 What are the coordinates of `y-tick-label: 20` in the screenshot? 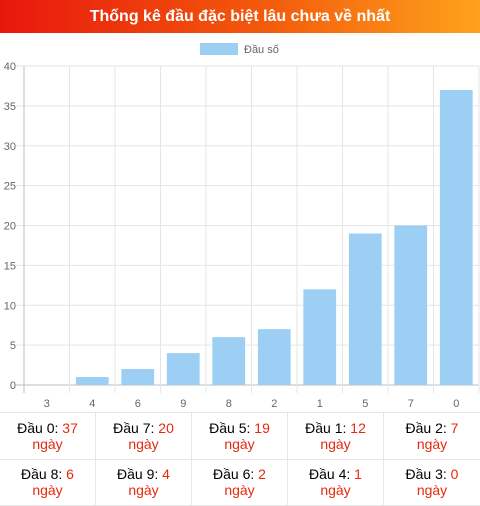 It's located at (10, 227).